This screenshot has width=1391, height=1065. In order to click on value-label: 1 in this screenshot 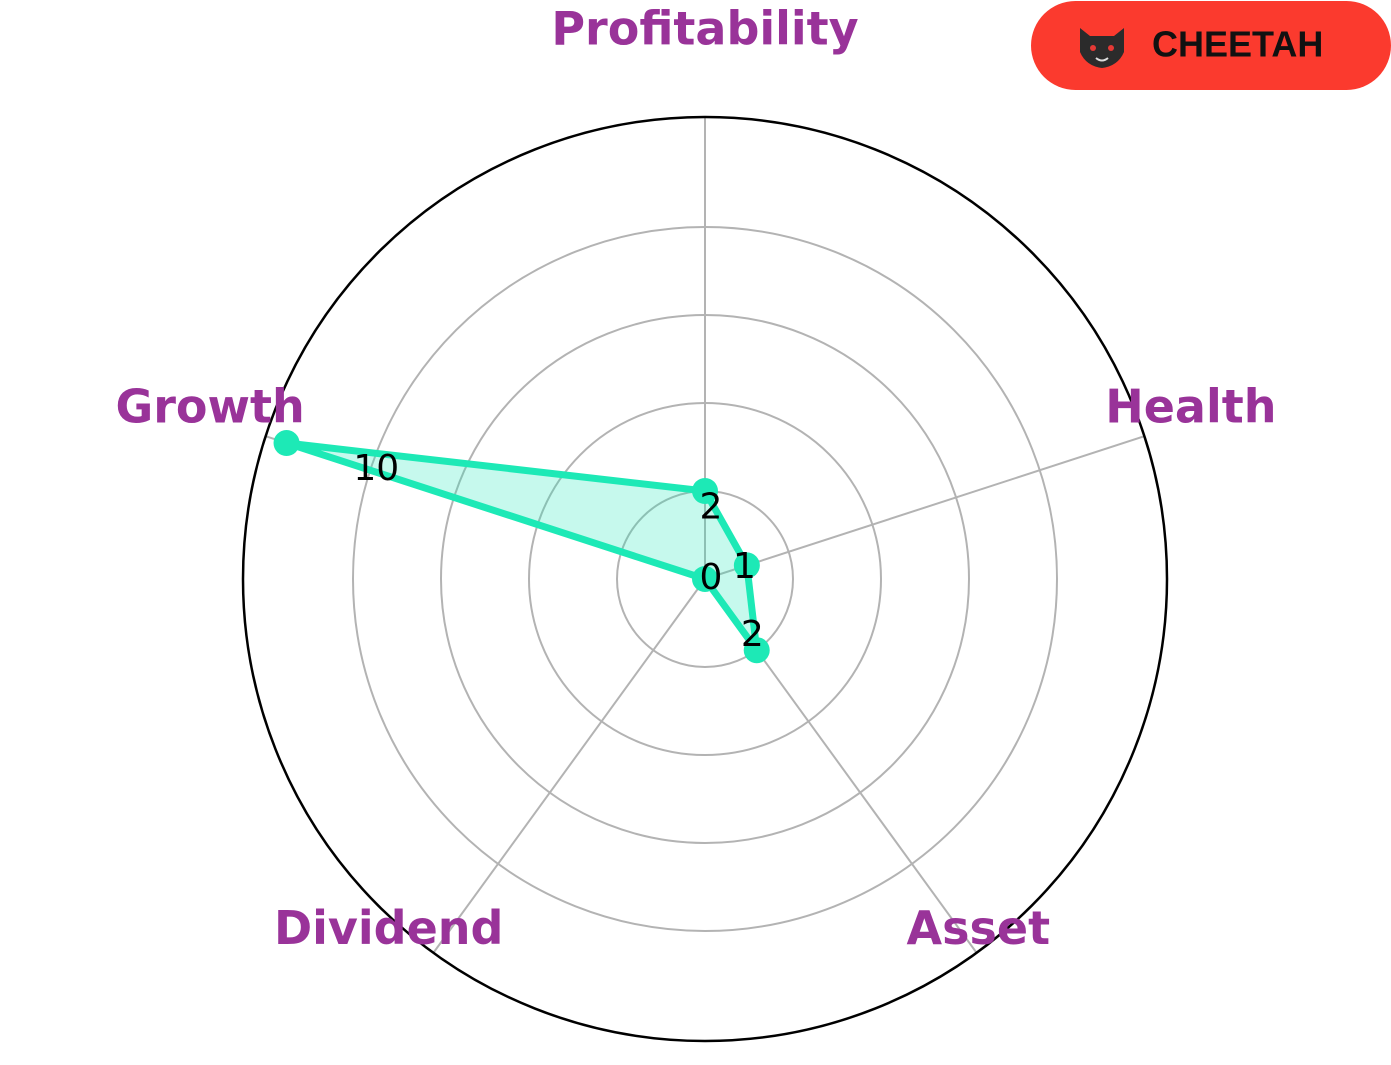, I will do `click(744, 566)`.